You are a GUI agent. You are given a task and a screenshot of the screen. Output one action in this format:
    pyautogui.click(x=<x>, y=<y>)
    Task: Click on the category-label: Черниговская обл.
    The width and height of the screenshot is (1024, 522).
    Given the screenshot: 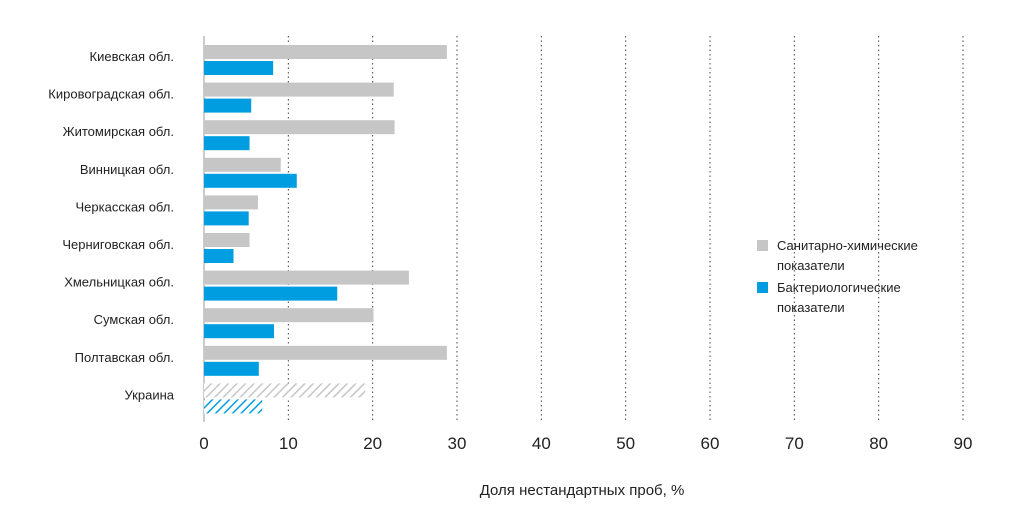 What is the action you would take?
    pyautogui.click(x=118, y=244)
    